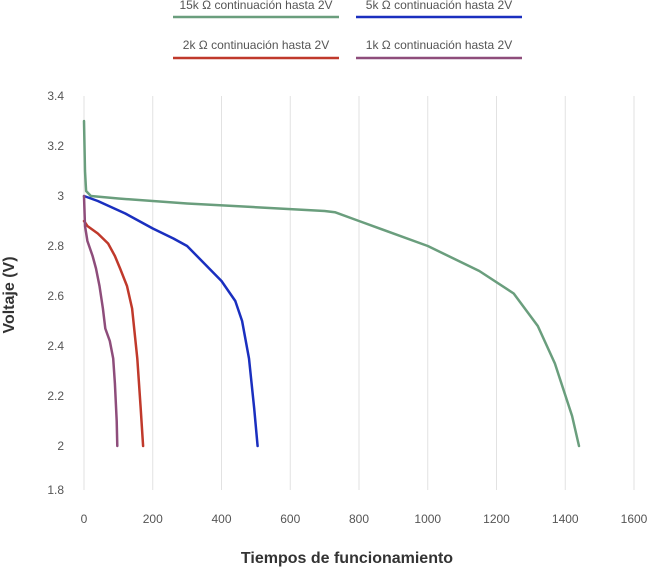 The width and height of the screenshot is (649, 568). Describe the element at coordinates (55, 346) in the screenshot. I see `y-tick-label: 2.4` at that location.